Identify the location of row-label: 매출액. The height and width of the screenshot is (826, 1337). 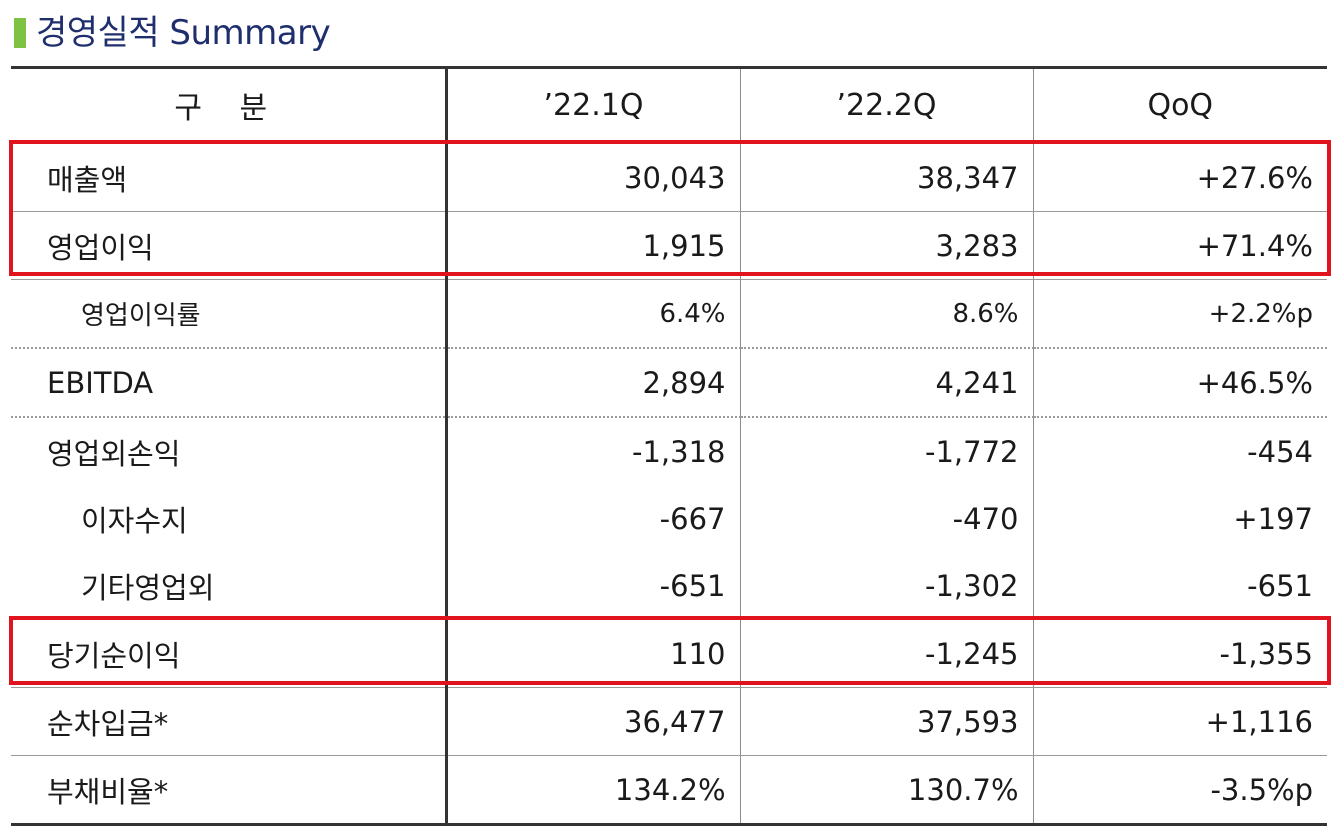
(229, 177).